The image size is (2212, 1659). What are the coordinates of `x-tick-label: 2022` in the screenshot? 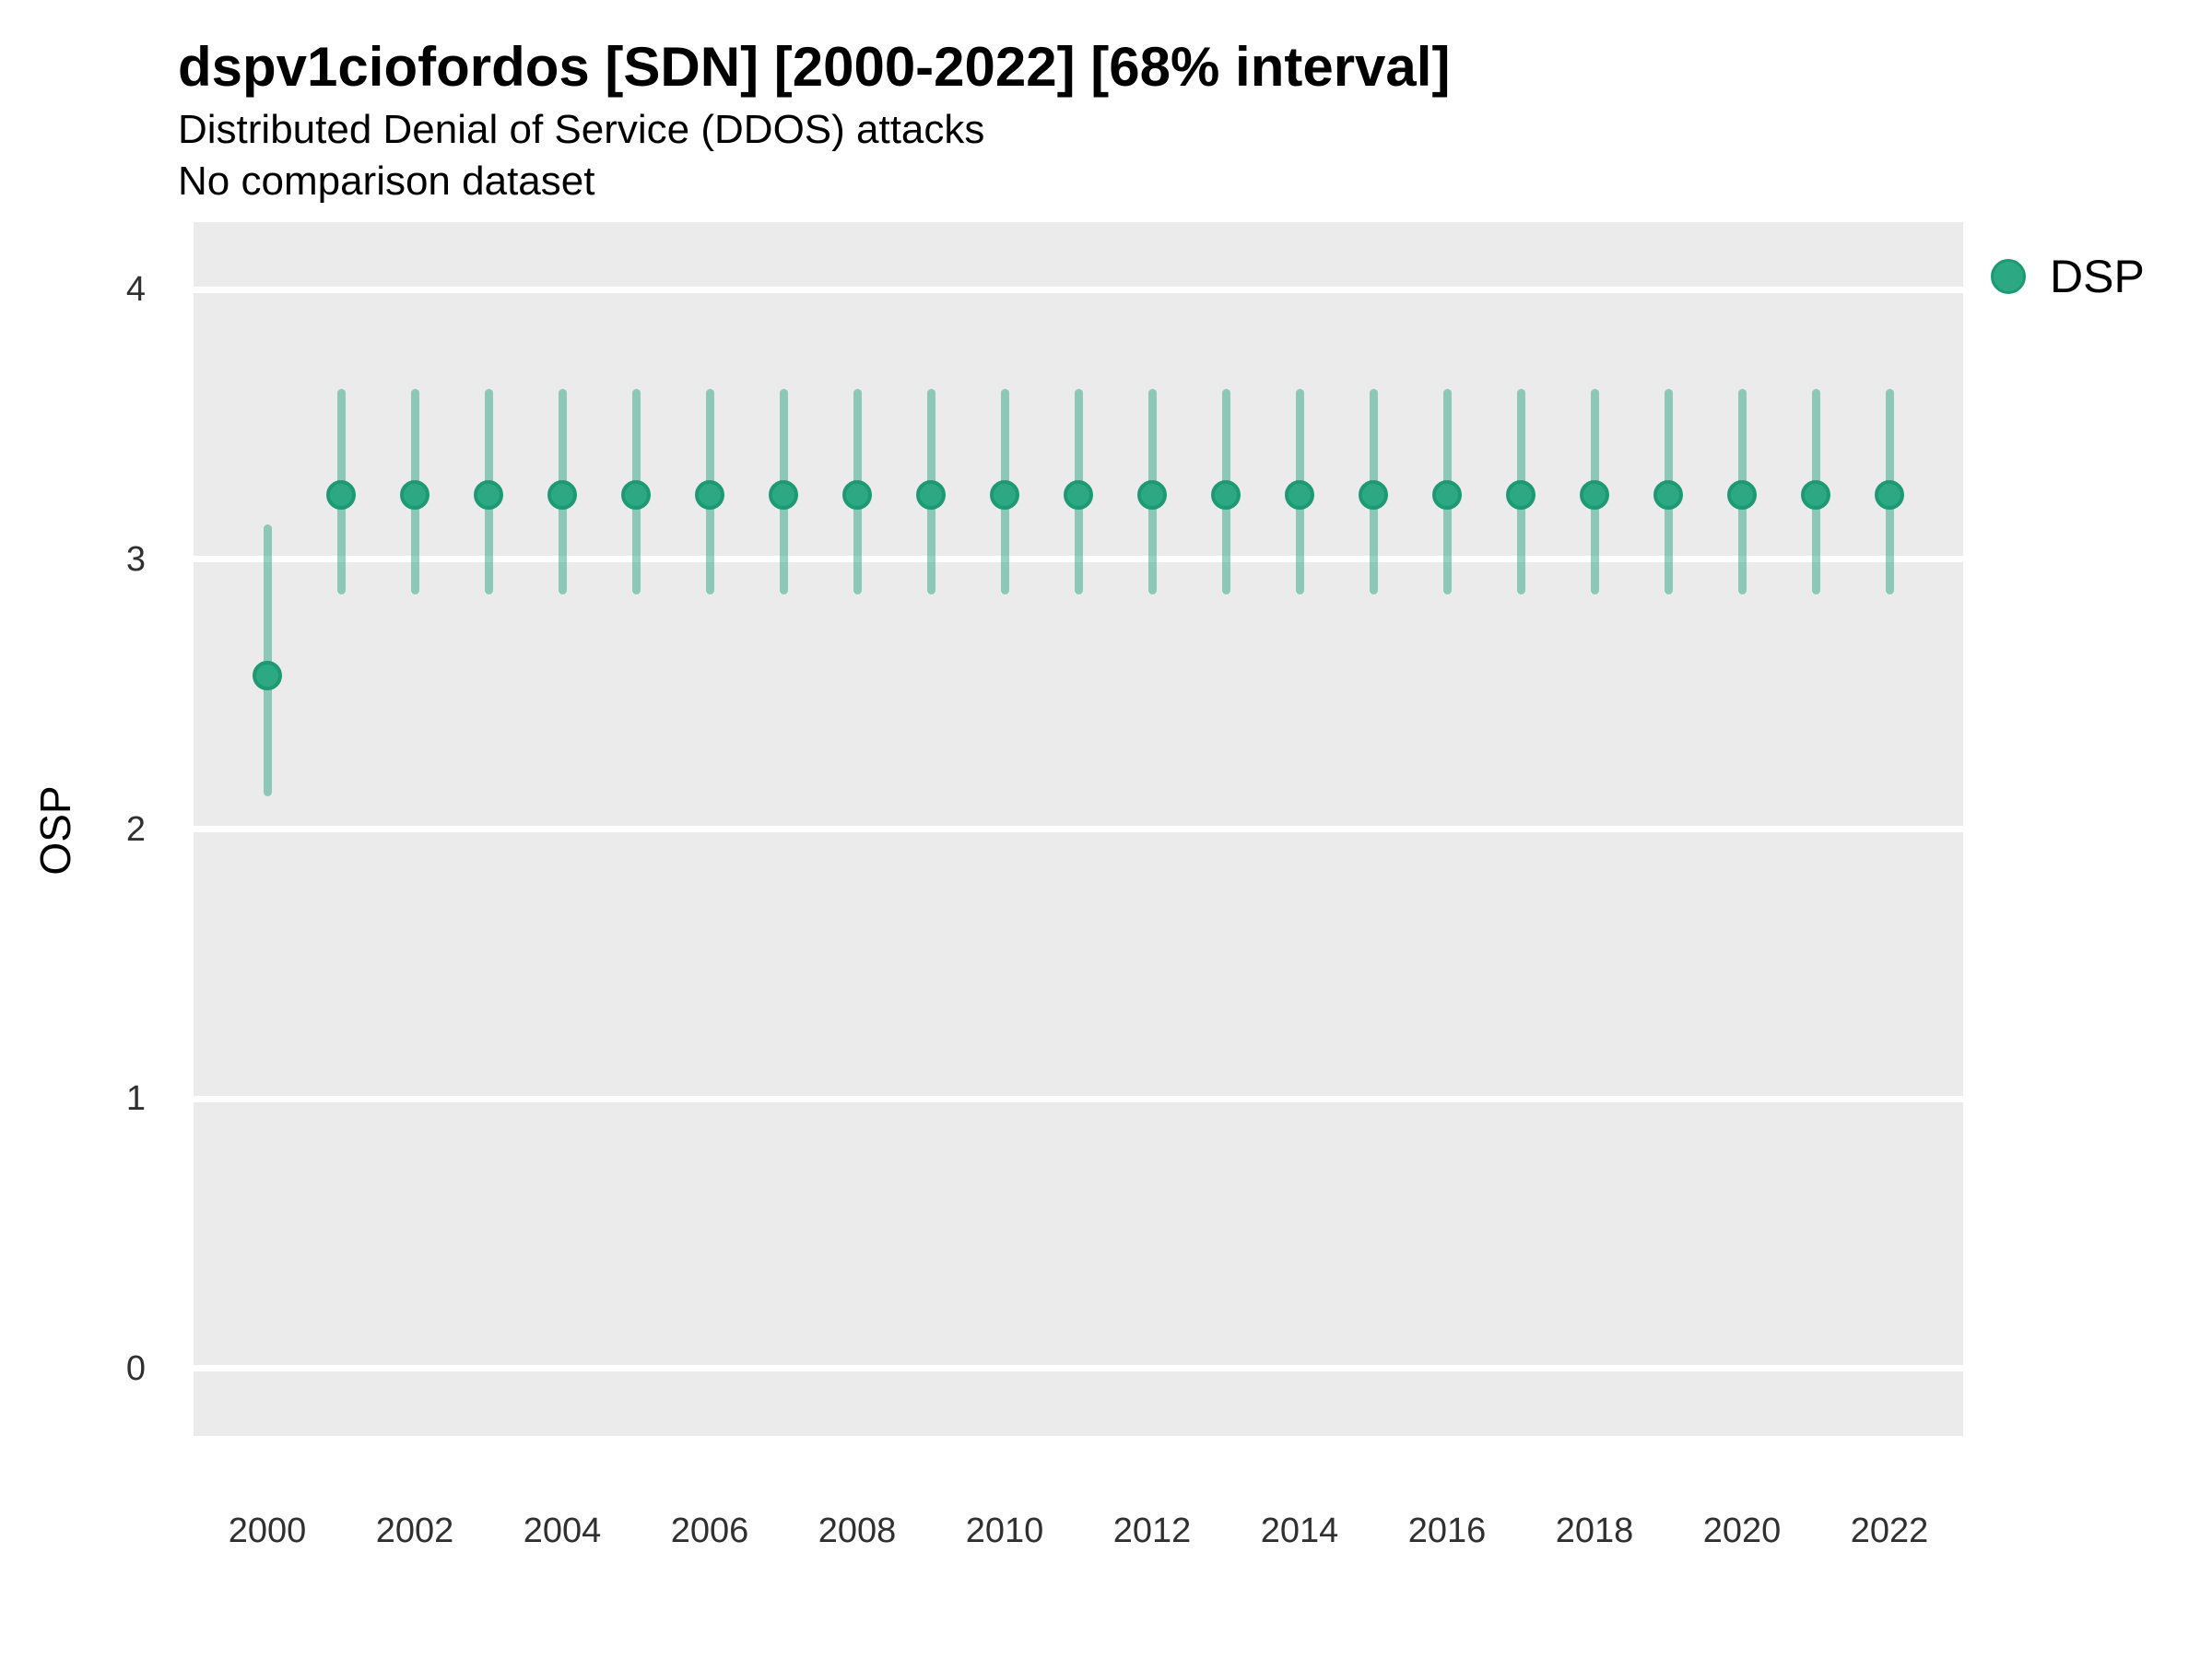 It's located at (1889, 1531).